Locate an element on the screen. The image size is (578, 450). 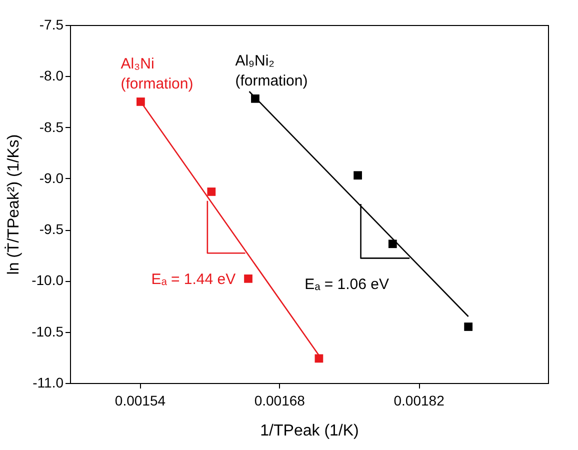
x-tick-label: 0.00154 is located at coordinates (140, 400).